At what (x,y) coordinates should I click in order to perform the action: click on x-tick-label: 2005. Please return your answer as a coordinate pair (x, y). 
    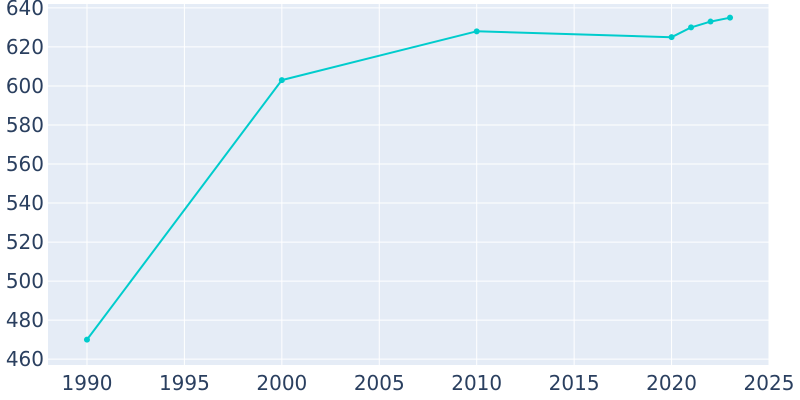
    Looking at the image, I should click on (379, 383).